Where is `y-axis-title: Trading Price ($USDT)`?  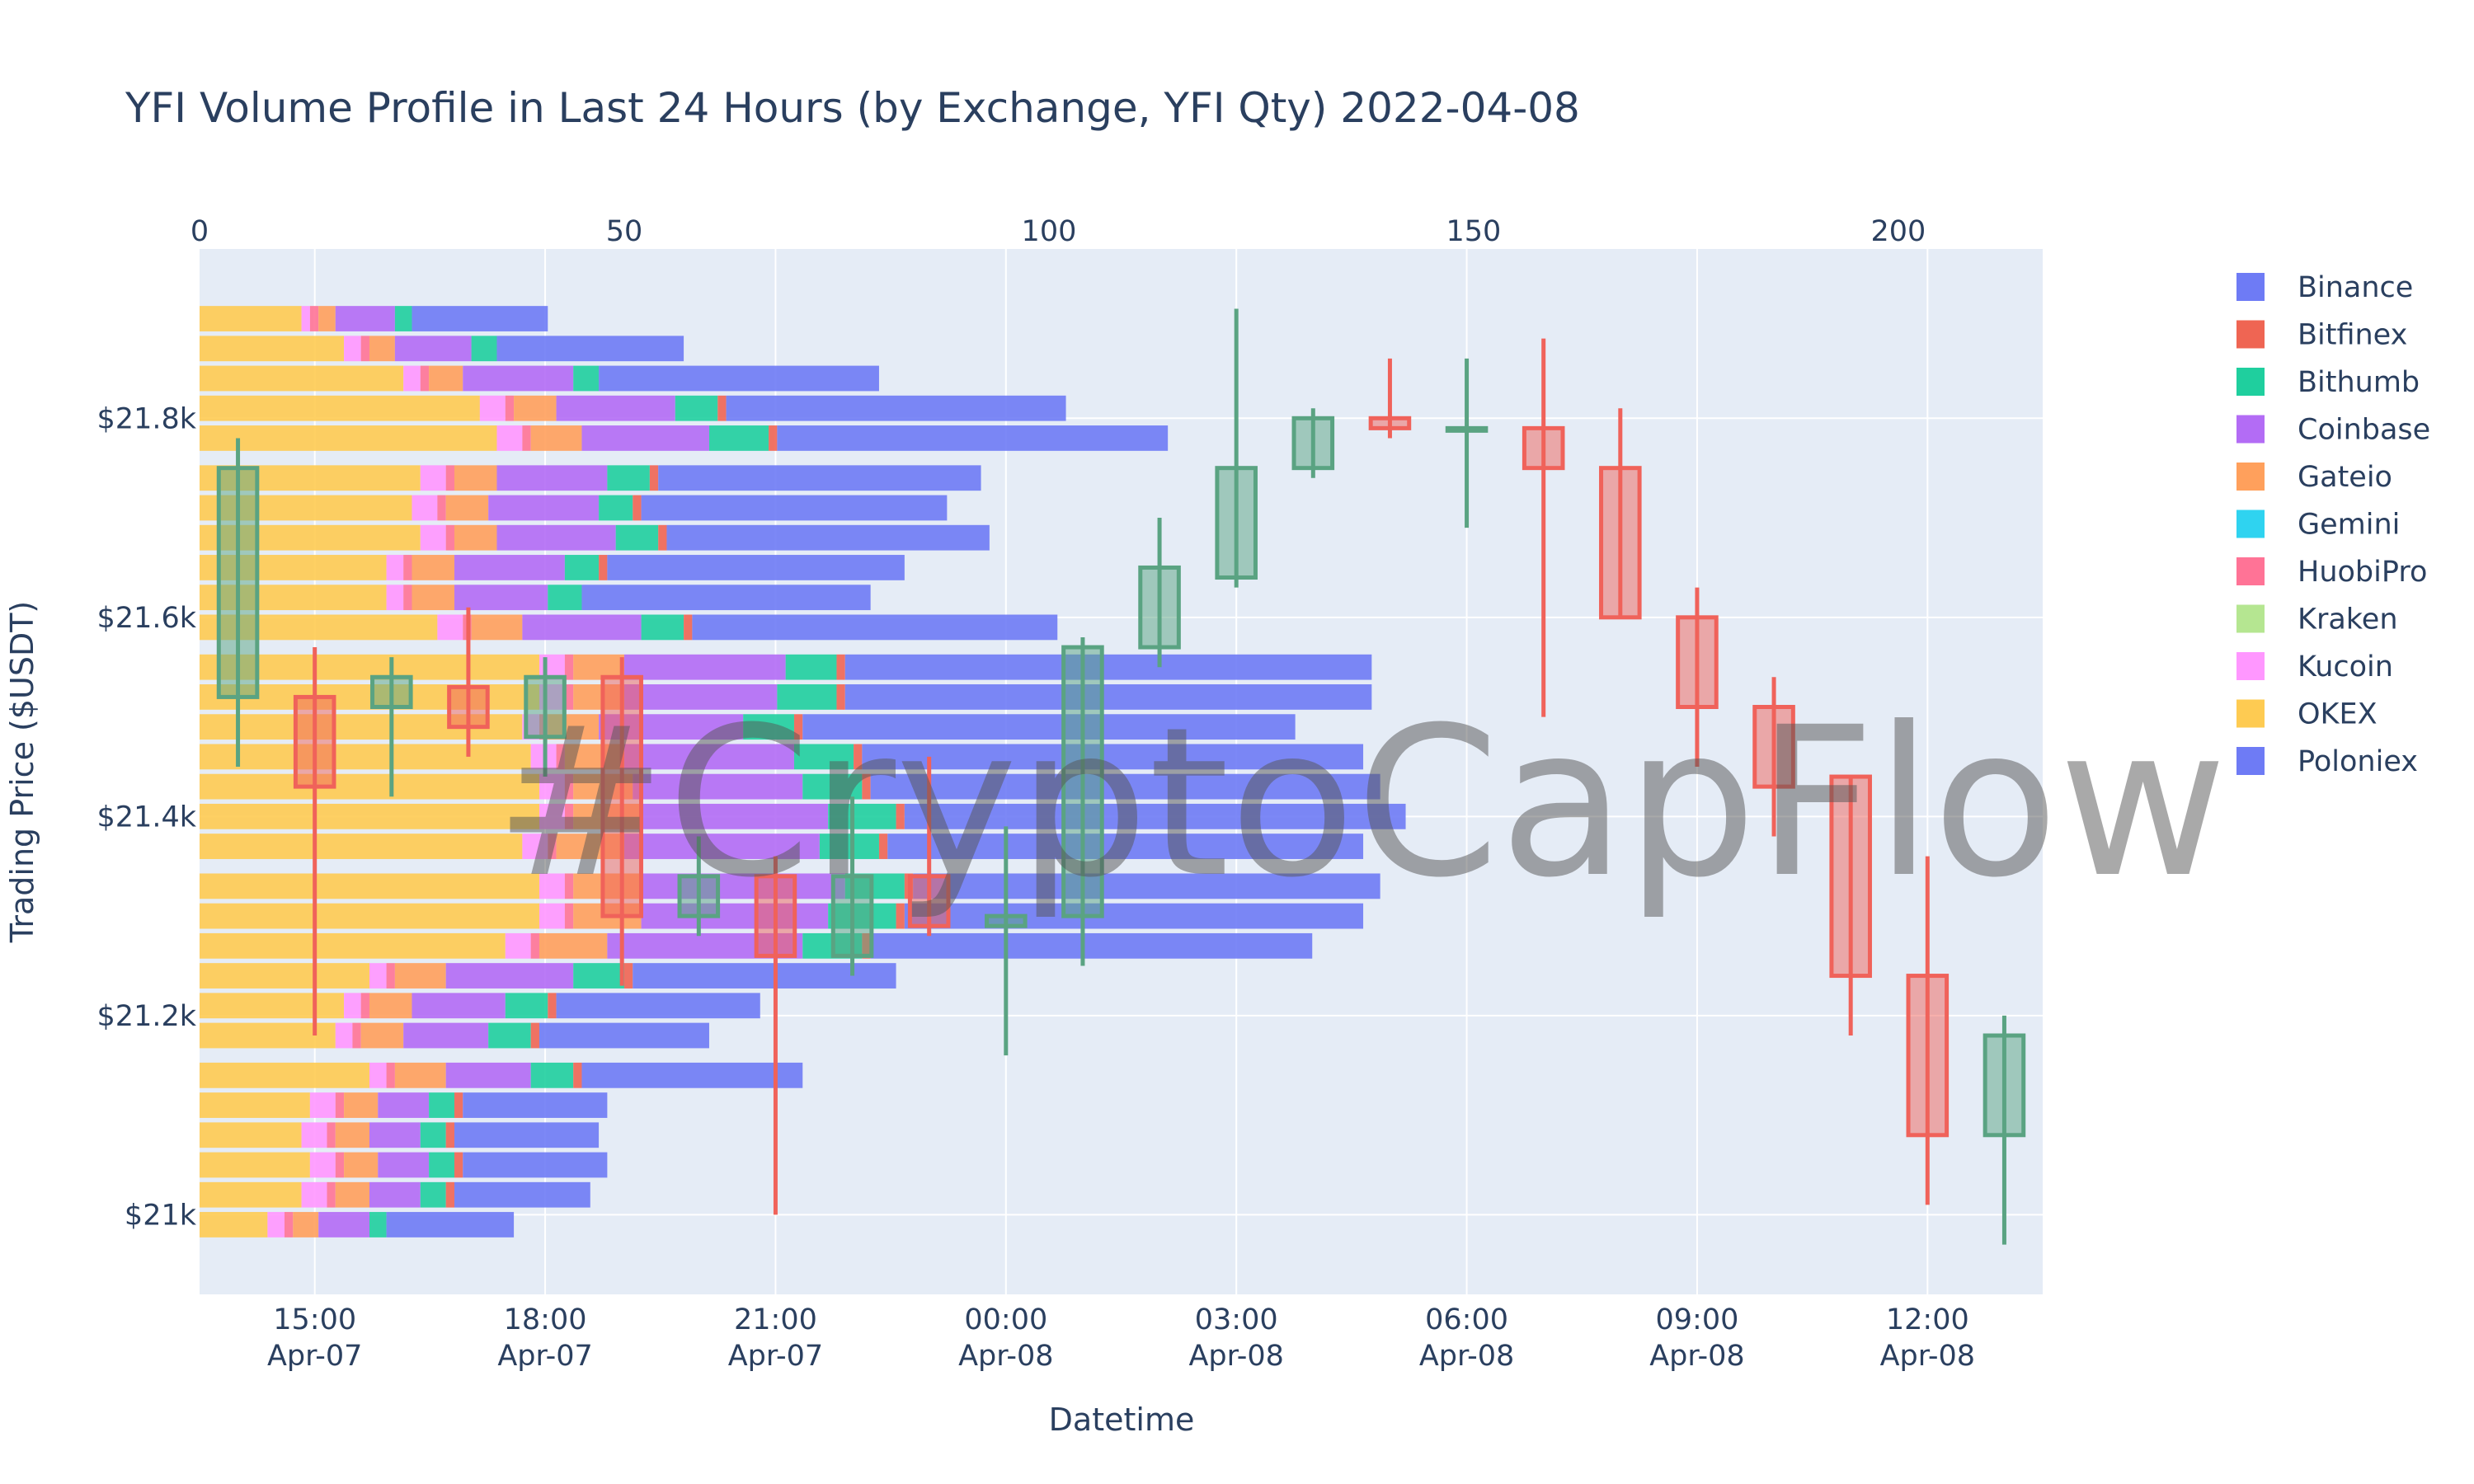 y-axis-title: Trading Price ($USDT) is located at coordinates (22, 772).